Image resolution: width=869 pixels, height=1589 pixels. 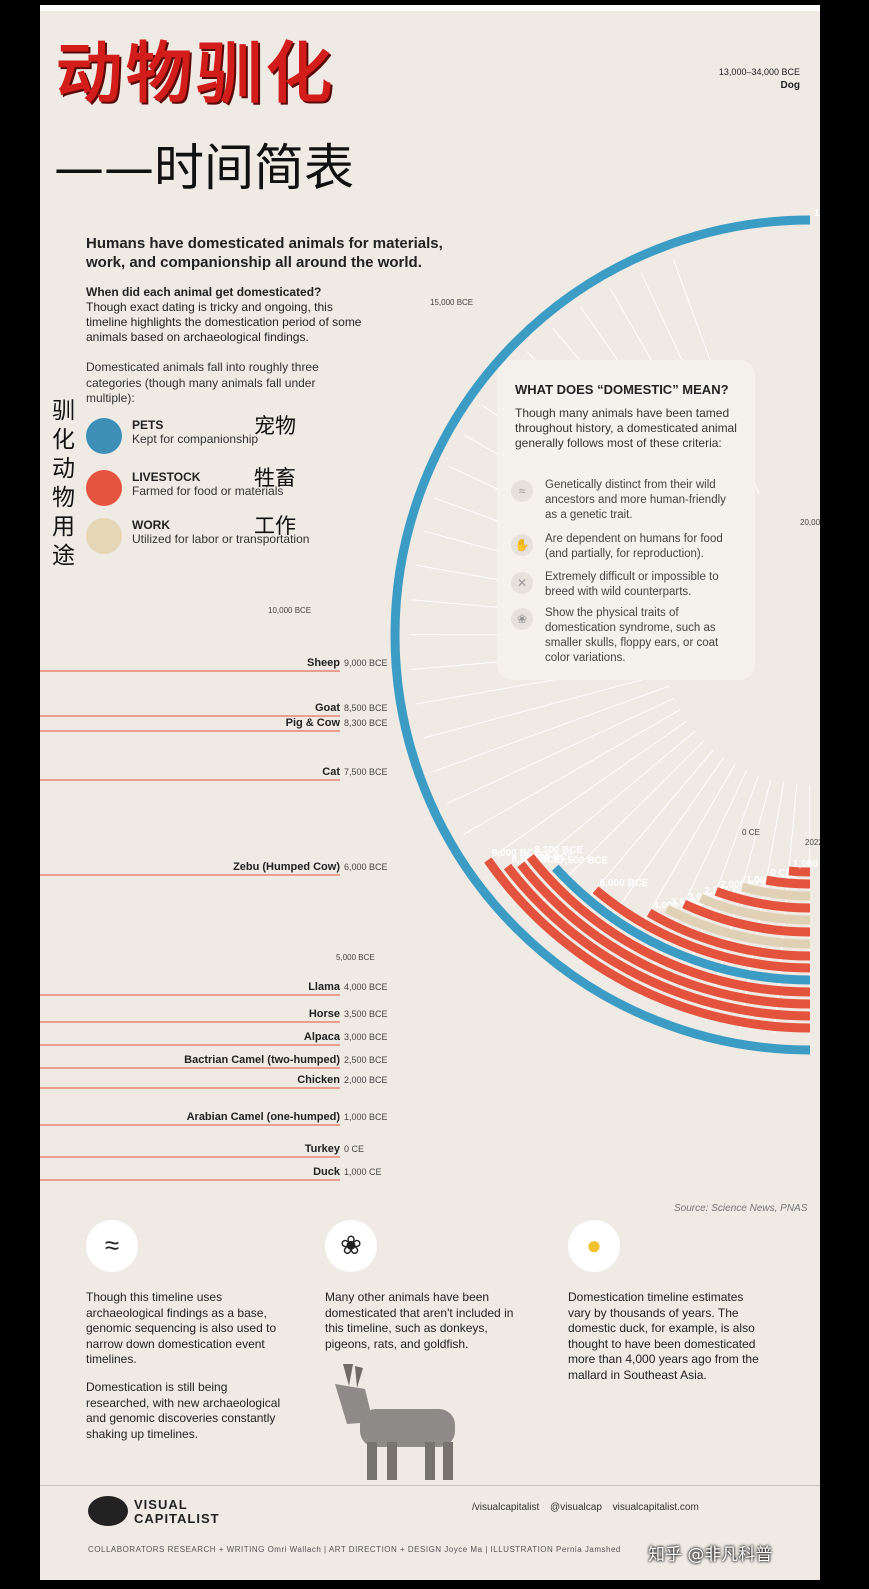 I want to click on dna-icon: ≈, so click(x=522, y=491).